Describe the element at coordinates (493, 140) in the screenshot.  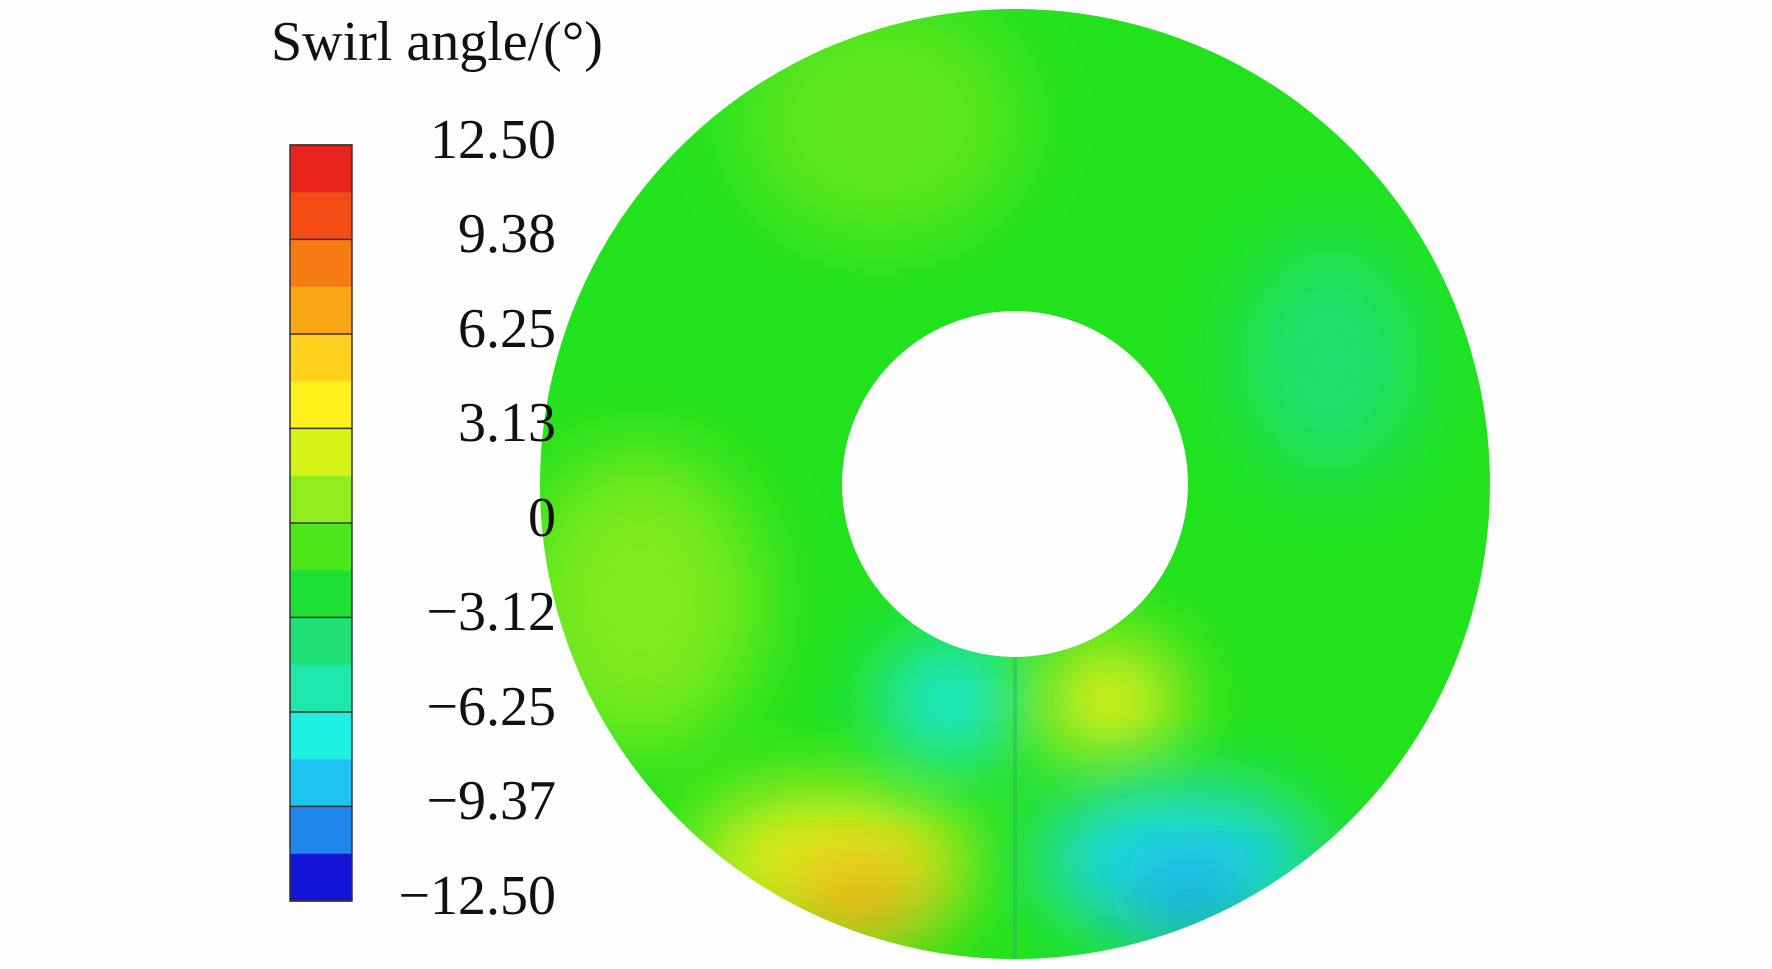
I see `colorbar-tick-label: 12.50` at that location.